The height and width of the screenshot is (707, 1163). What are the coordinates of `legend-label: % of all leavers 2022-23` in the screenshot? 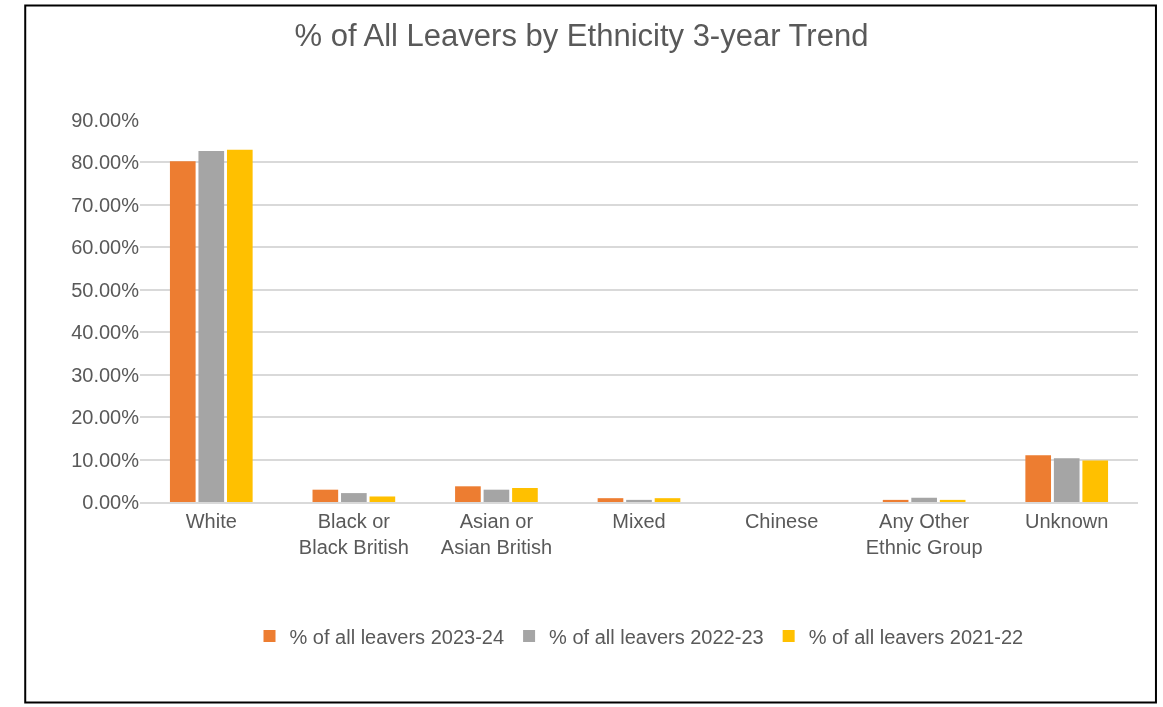 It's located at (656, 636).